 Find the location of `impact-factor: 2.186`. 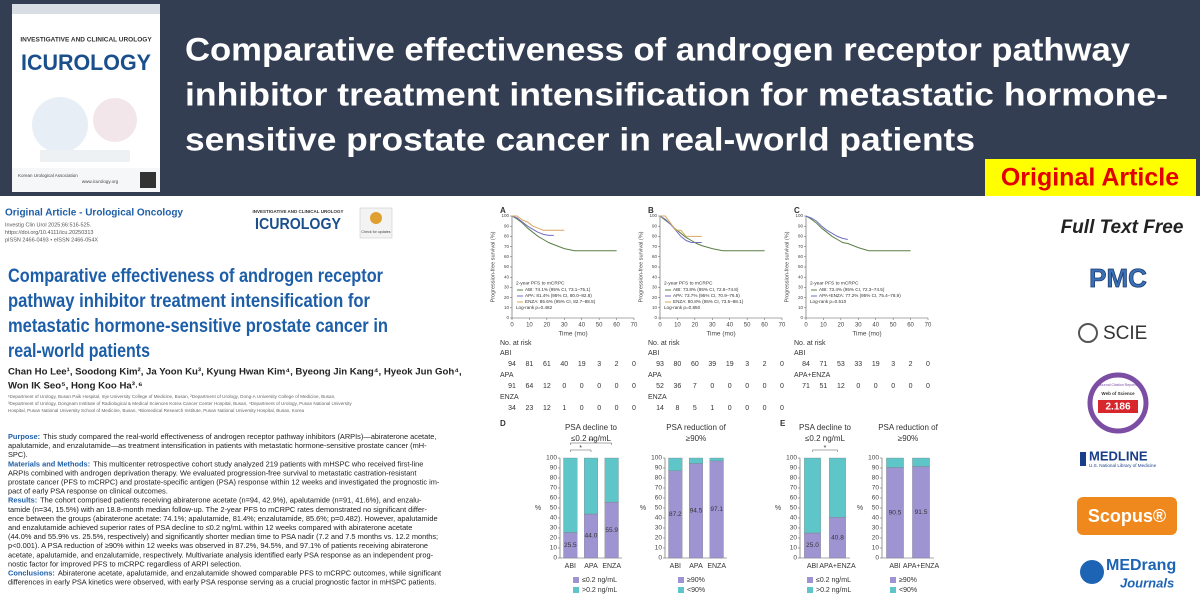

impact-factor: 2.186 is located at coordinates (1117, 407).